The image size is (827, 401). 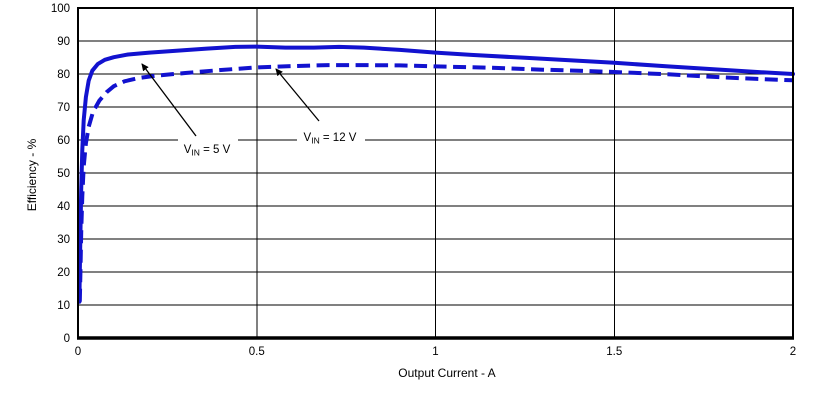 What do you see at coordinates (67, 339) in the screenshot?
I see `y-tick-label: 0` at bounding box center [67, 339].